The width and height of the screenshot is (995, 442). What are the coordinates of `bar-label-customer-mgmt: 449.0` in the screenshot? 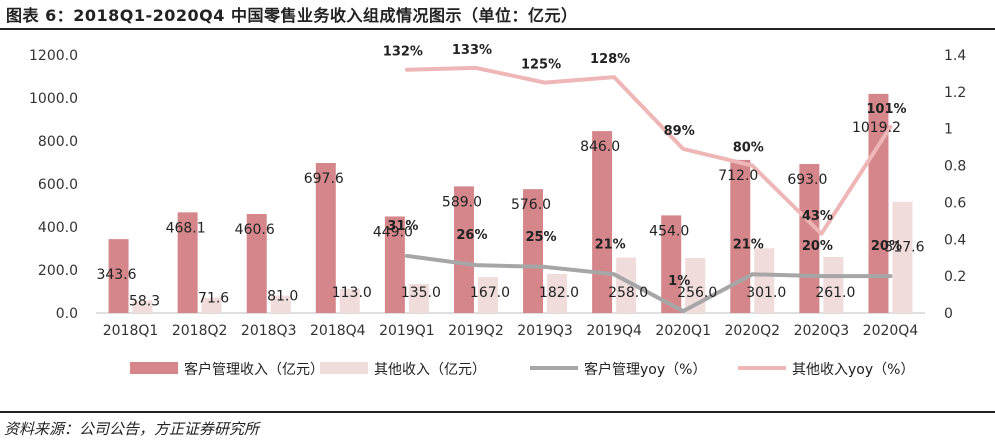 It's located at (393, 232).